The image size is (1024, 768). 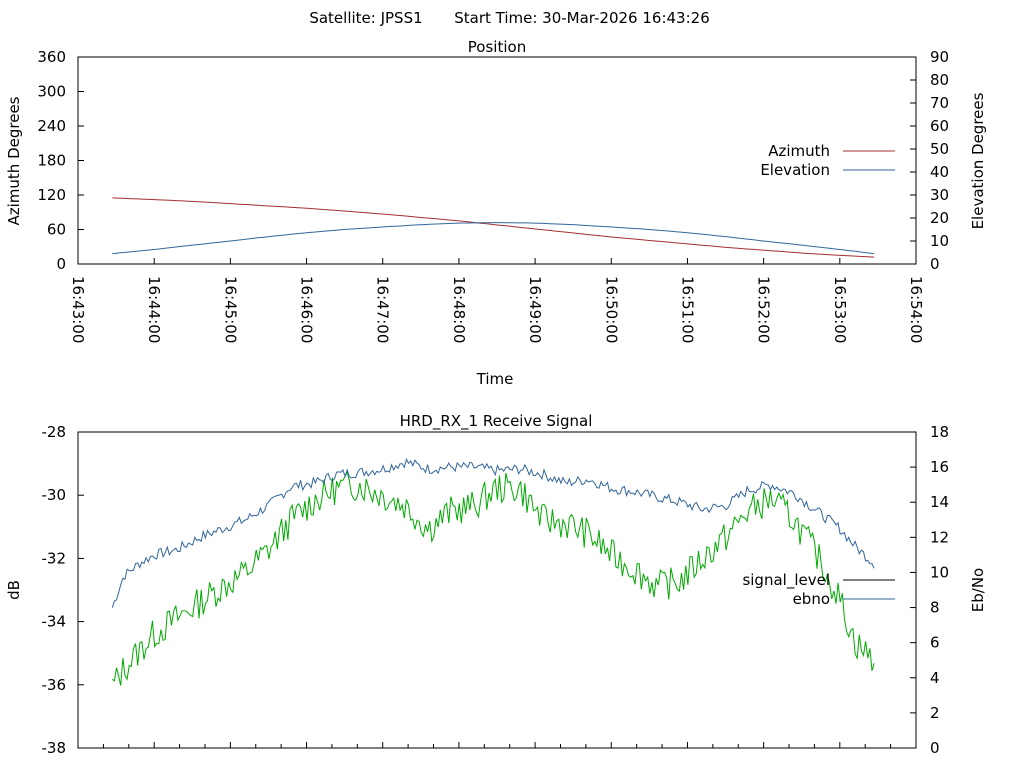 I want to click on position-x-tick-label-0: 16:43:00, so click(x=78, y=309).